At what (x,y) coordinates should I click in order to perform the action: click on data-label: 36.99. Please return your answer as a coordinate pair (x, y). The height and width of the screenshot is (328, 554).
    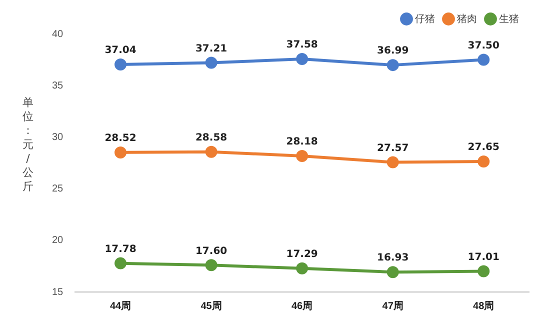
    Looking at the image, I should click on (393, 51).